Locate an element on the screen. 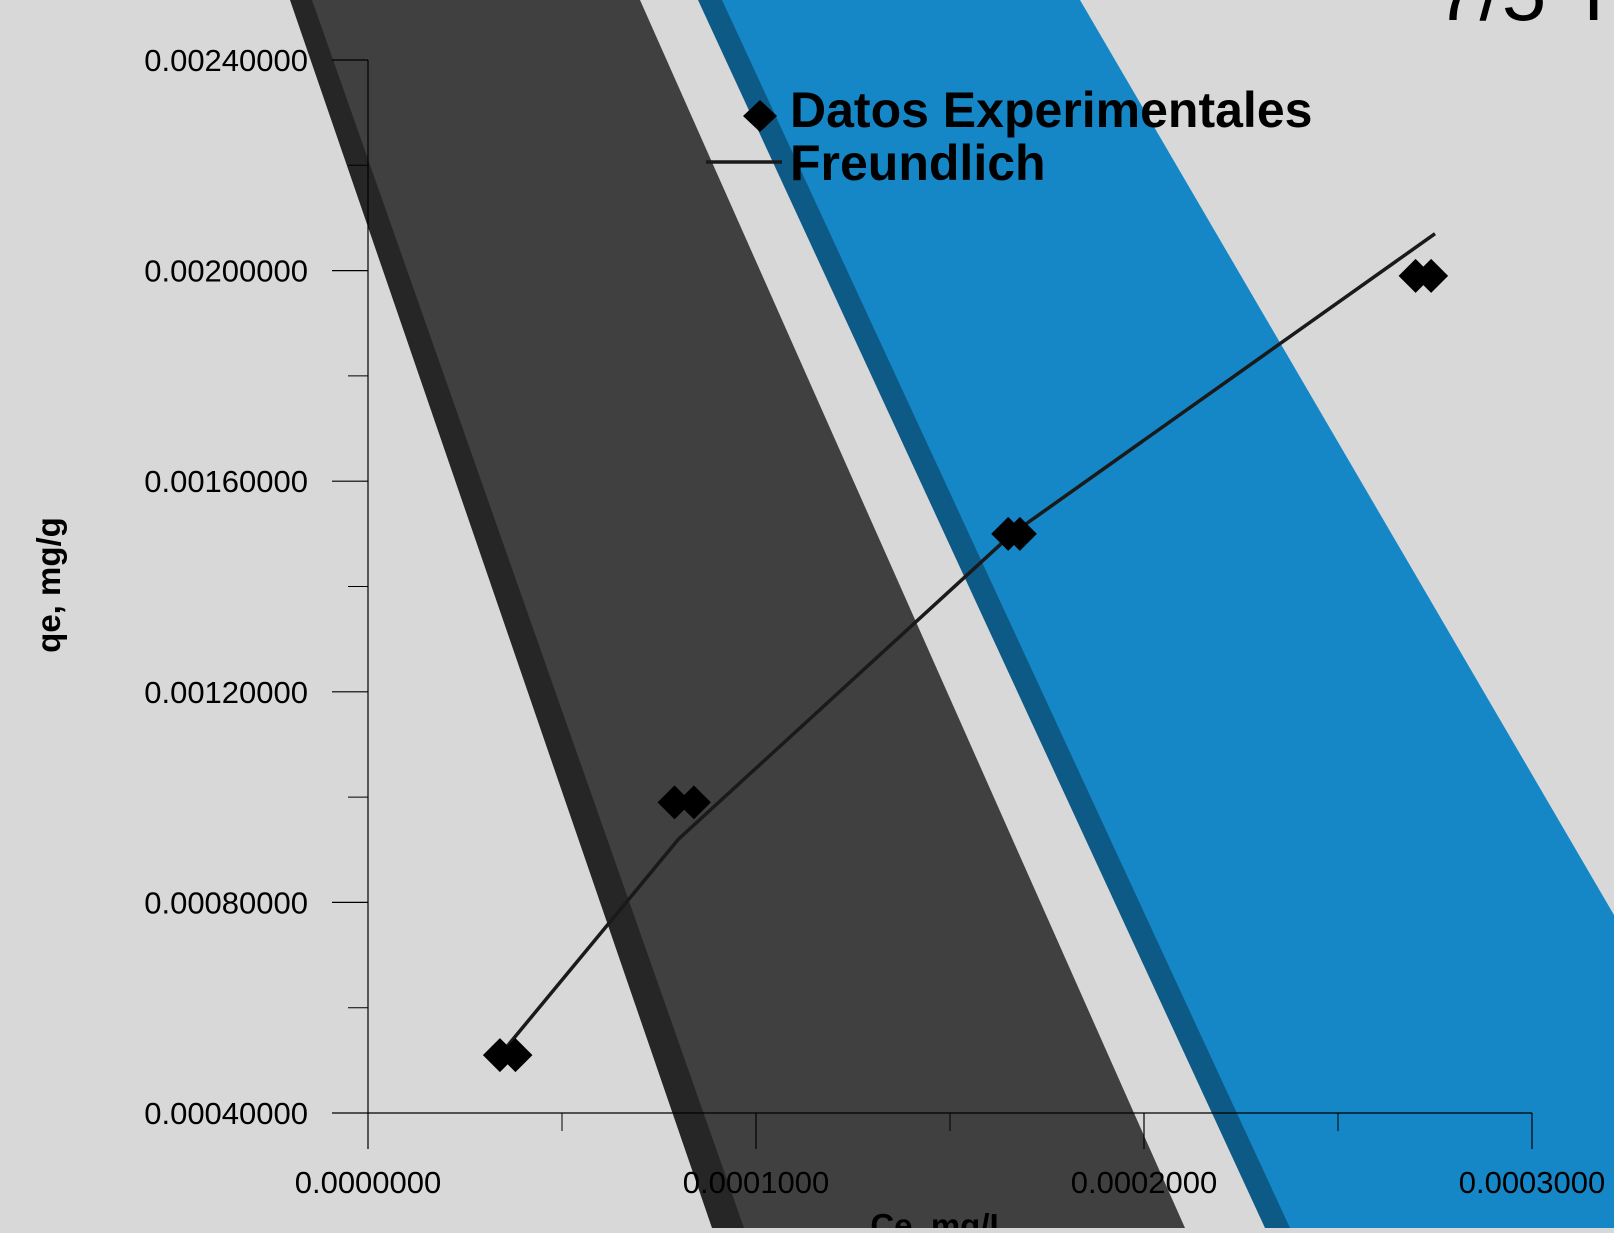 Image resolution: width=1614 pixels, height=1233 pixels. slide-title-fragment-right: 7/5 Y is located at coordinates (1524, 18).